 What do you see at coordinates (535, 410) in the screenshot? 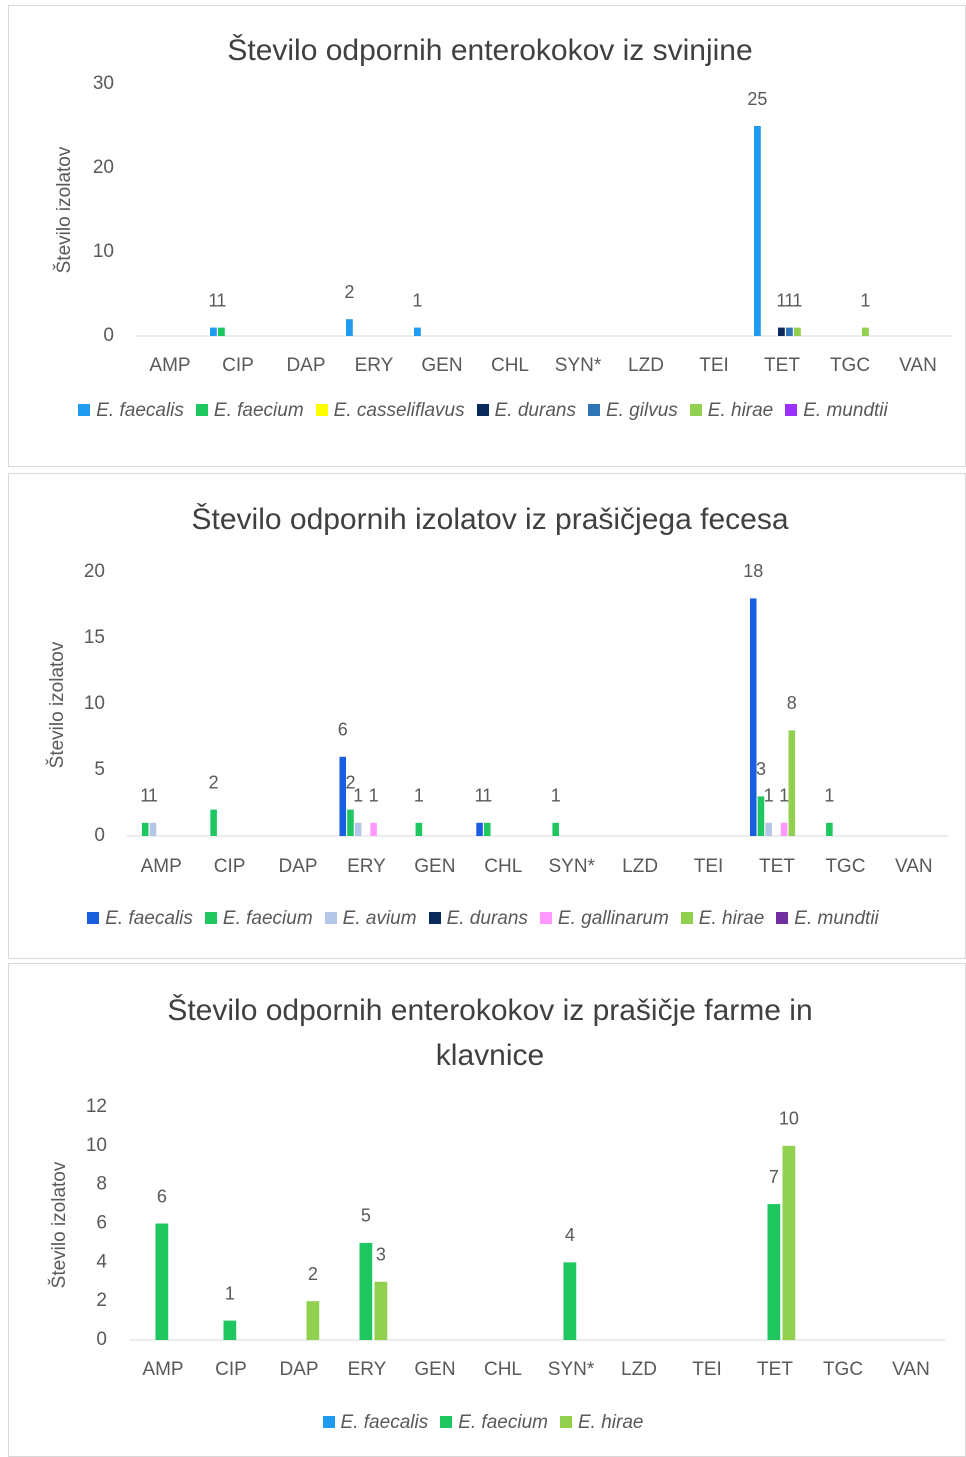
I see `legend-label: E. durans` at bounding box center [535, 410].